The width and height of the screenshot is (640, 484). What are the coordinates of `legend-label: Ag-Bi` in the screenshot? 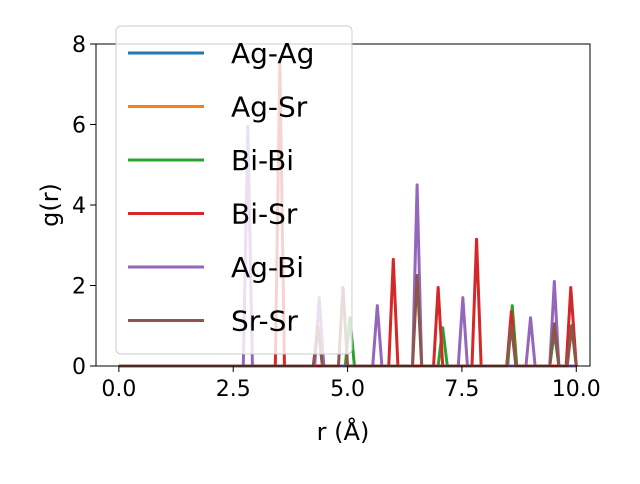 It's located at (267, 267).